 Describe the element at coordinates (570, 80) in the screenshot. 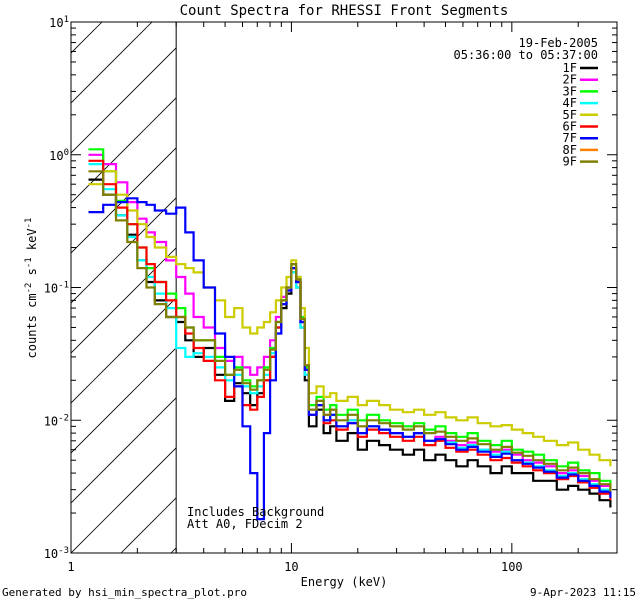

I see `legend-label: 2F` at that location.